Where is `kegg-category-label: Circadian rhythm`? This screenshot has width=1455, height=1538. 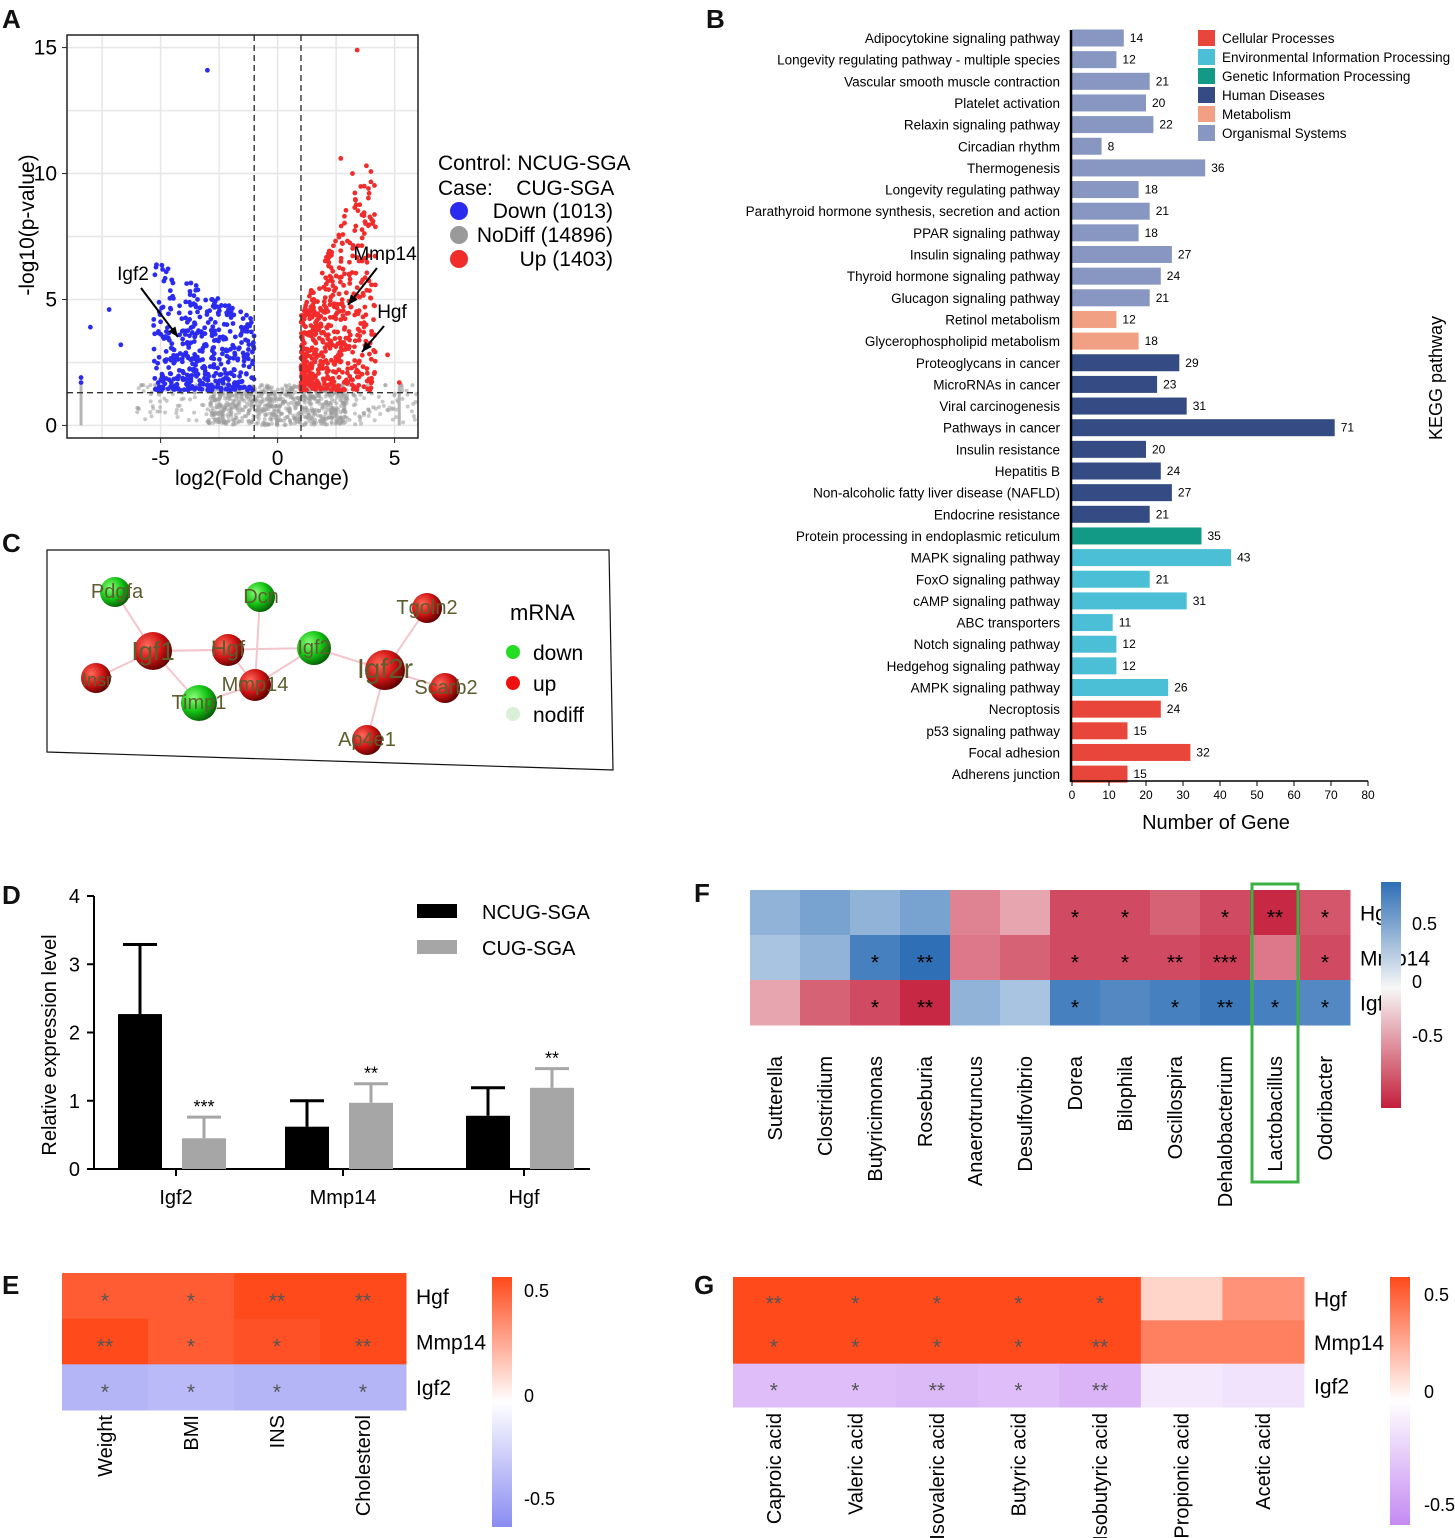
kegg-category-label: Circadian rhythm is located at coordinates (1009, 146).